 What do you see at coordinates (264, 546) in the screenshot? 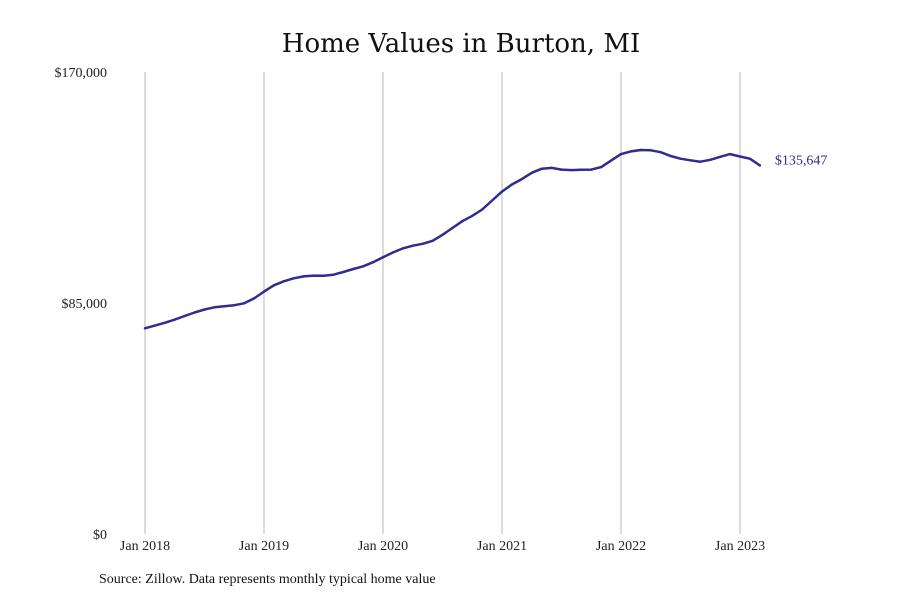
I see `x-tick-label: Jan 2019` at bounding box center [264, 546].